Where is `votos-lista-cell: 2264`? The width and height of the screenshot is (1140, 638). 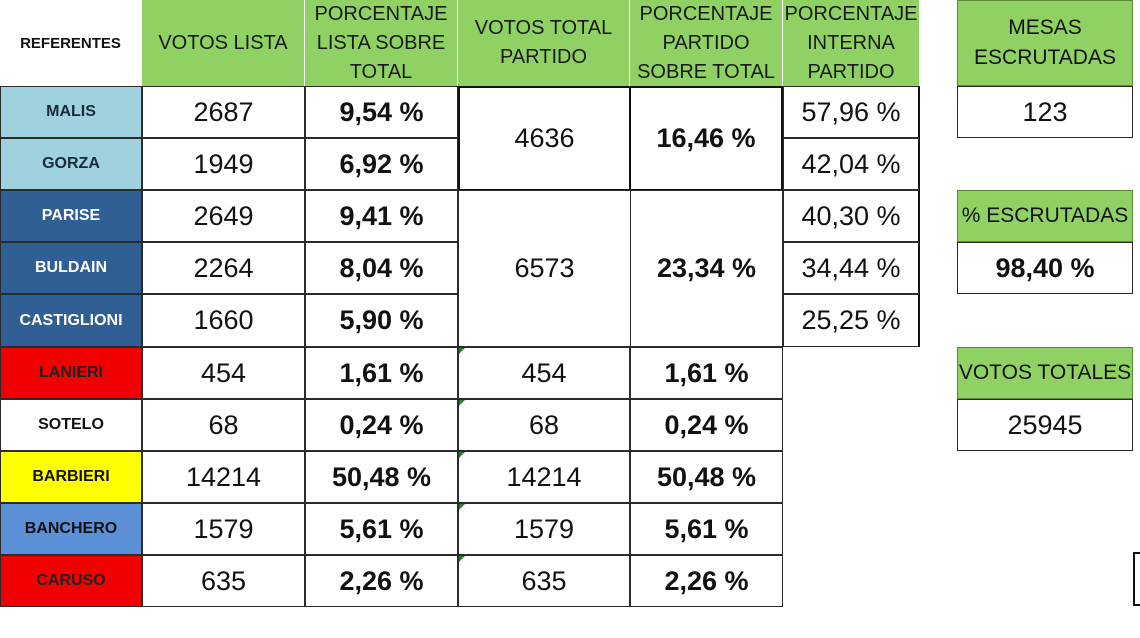 votos-lista-cell: 2264 is located at coordinates (223, 268).